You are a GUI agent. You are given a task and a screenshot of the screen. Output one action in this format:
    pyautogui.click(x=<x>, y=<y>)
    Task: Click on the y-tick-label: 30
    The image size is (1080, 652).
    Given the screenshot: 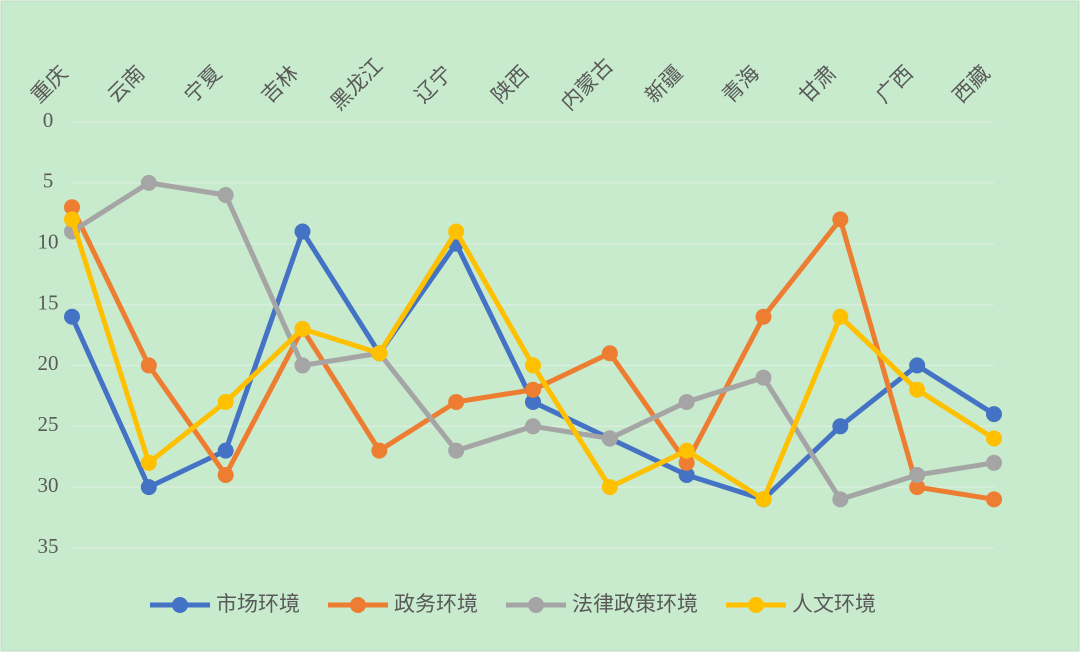 What is the action you would take?
    pyautogui.click(x=48, y=485)
    